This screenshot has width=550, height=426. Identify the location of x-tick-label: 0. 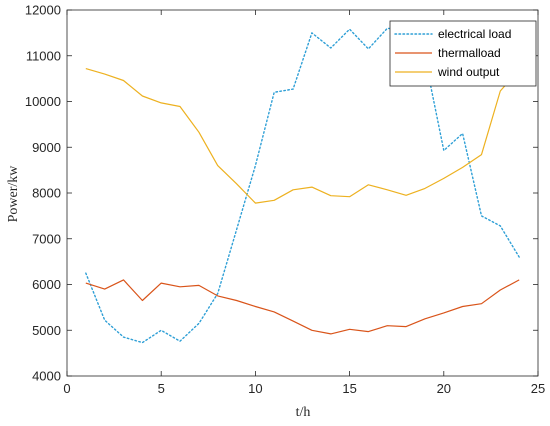
(66, 388).